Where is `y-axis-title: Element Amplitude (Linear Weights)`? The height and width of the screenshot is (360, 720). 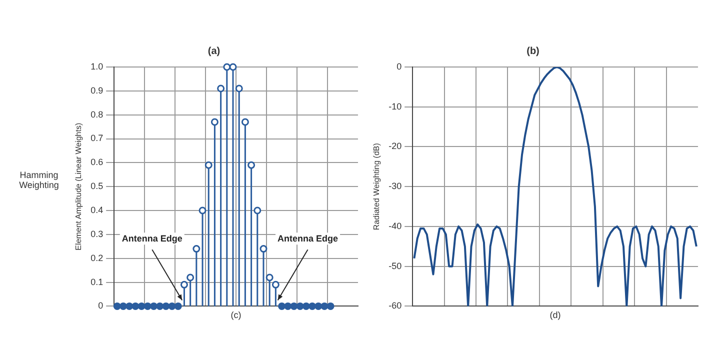
y-axis-title: Element Amplitude (Linear Weights) is located at coordinates (79, 186).